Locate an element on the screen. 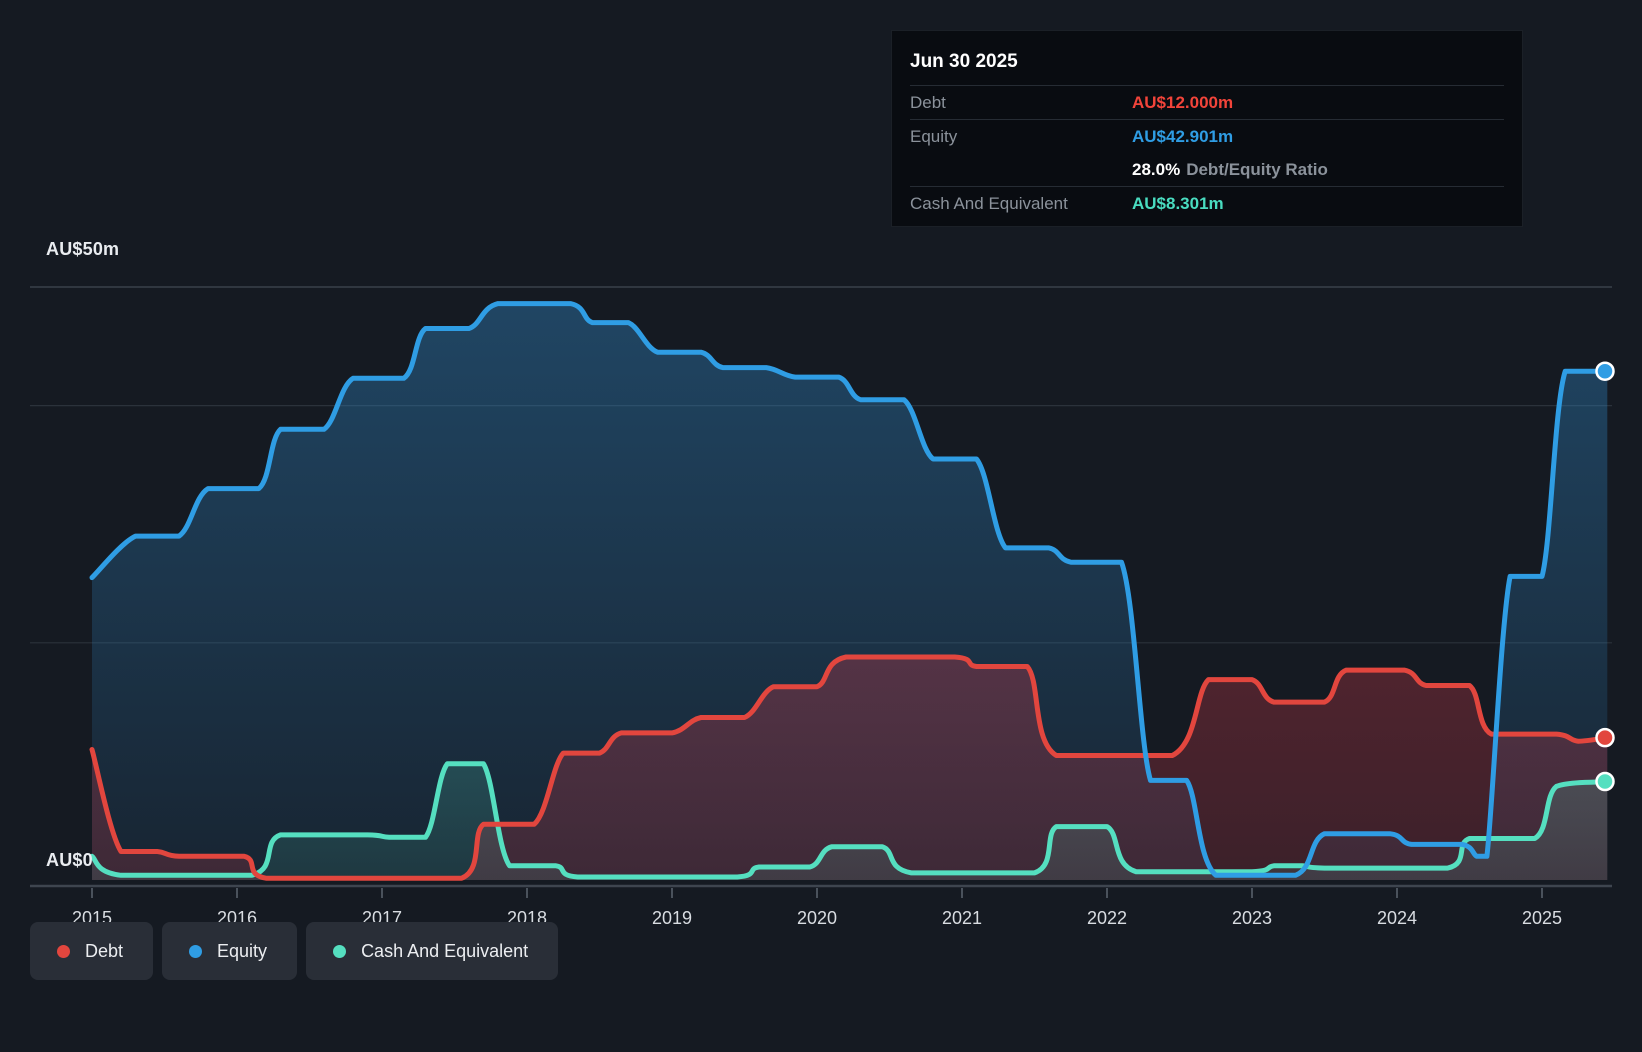 The height and width of the screenshot is (1052, 1642). x-tick-label-2025: 2025 is located at coordinates (1542, 918).